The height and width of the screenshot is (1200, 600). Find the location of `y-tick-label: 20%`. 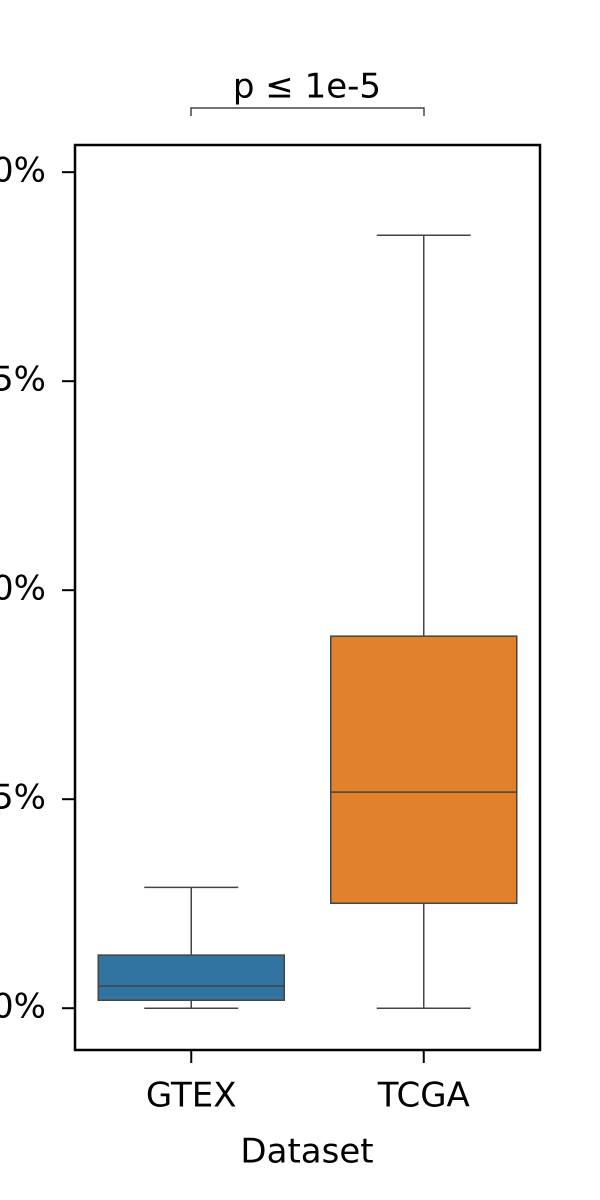

y-tick-label: 20% is located at coordinates (23, 171).